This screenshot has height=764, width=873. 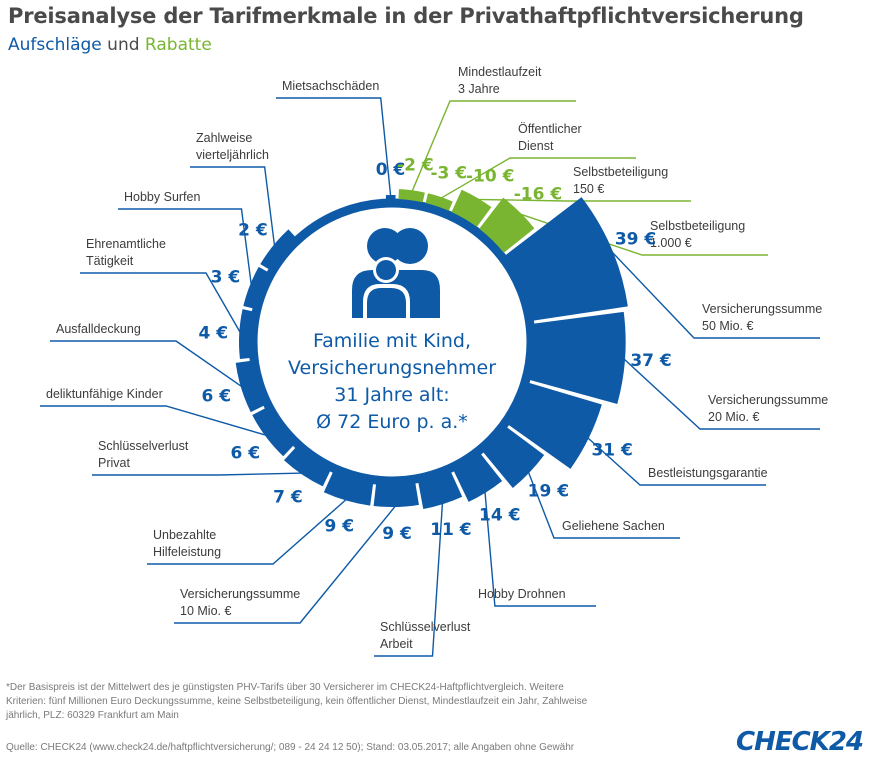 I want to click on category-label-18: Zahlweise vierteljährlich, so click(x=232, y=146).